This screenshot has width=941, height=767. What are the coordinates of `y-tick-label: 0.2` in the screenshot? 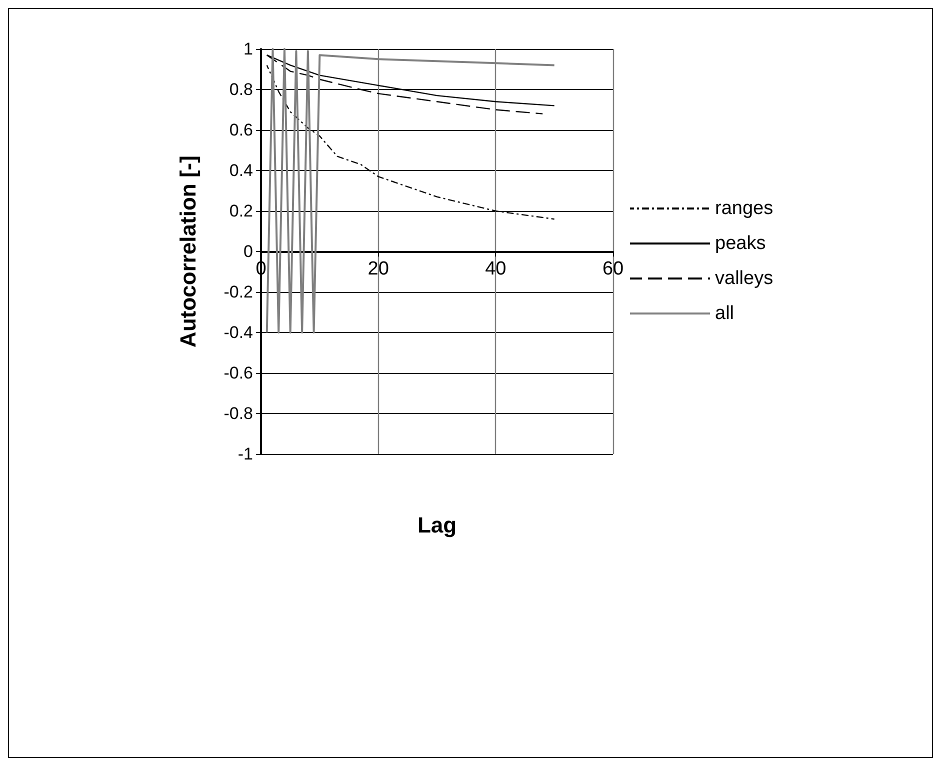 It's located at (241, 211).